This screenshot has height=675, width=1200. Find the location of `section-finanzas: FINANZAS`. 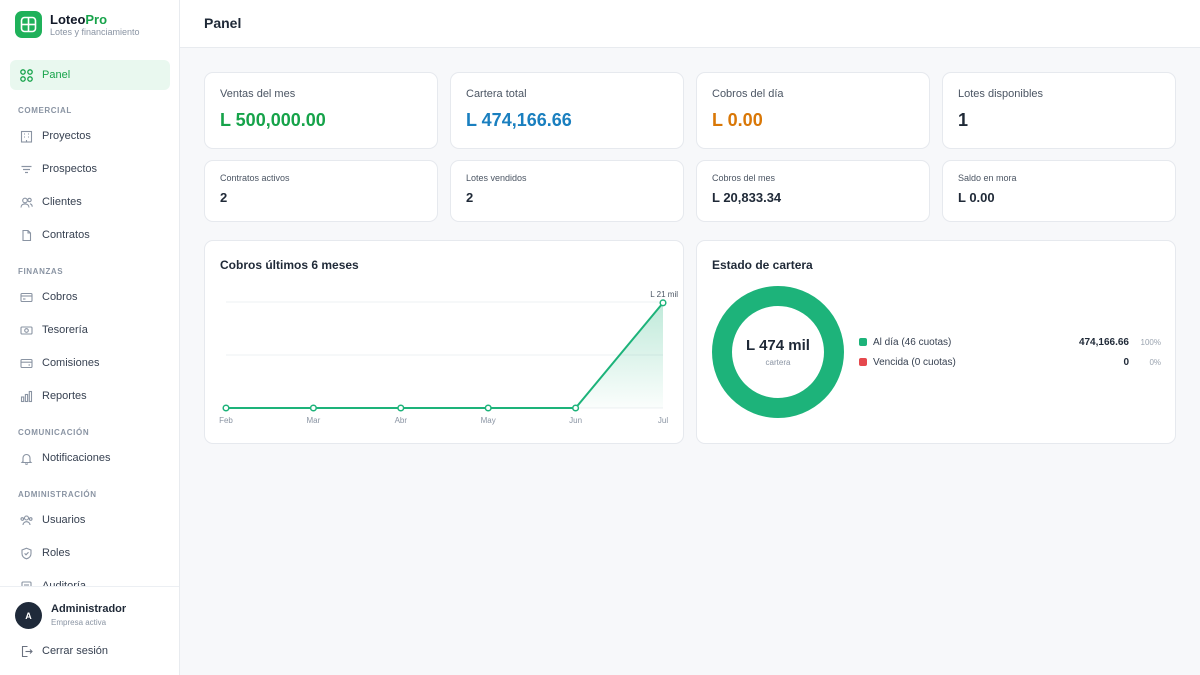

section-finanzas: FINANZAS is located at coordinates (41, 271).